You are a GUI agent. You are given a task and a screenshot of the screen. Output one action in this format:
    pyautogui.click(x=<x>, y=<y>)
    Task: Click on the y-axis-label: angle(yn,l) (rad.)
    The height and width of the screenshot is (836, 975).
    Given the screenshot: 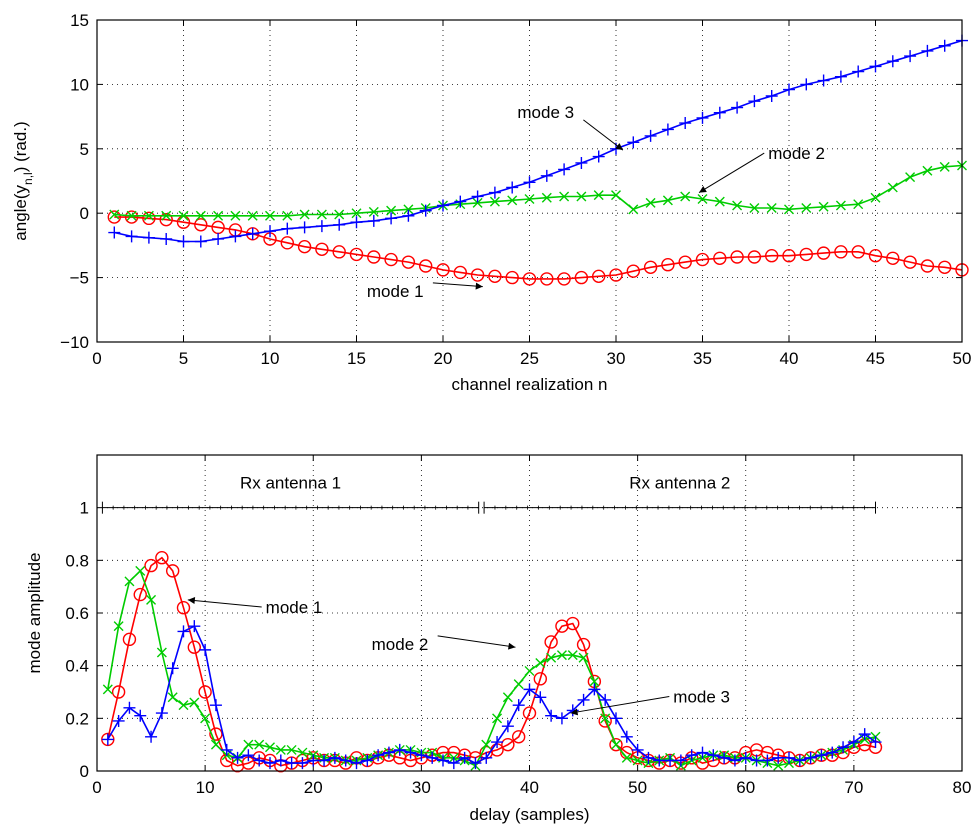 What is the action you would take?
    pyautogui.click(x=23, y=180)
    